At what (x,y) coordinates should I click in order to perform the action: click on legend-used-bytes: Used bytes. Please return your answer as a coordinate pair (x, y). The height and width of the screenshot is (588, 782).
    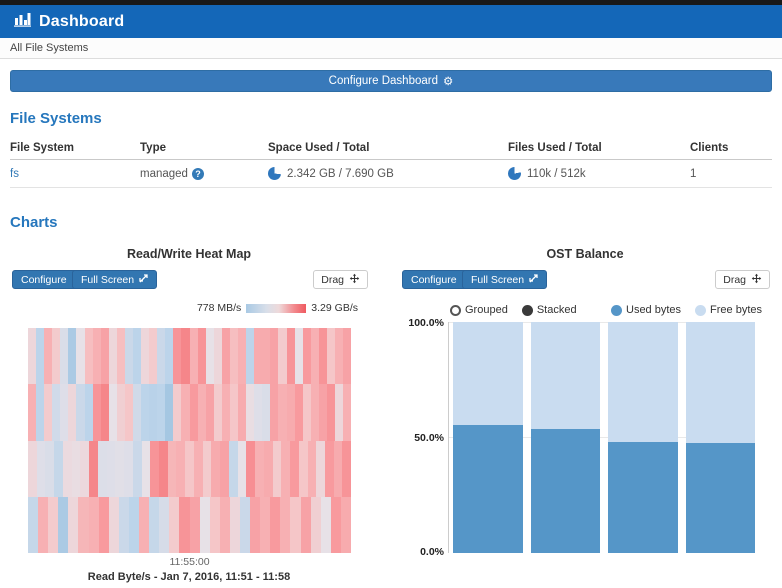
    Looking at the image, I should click on (646, 310).